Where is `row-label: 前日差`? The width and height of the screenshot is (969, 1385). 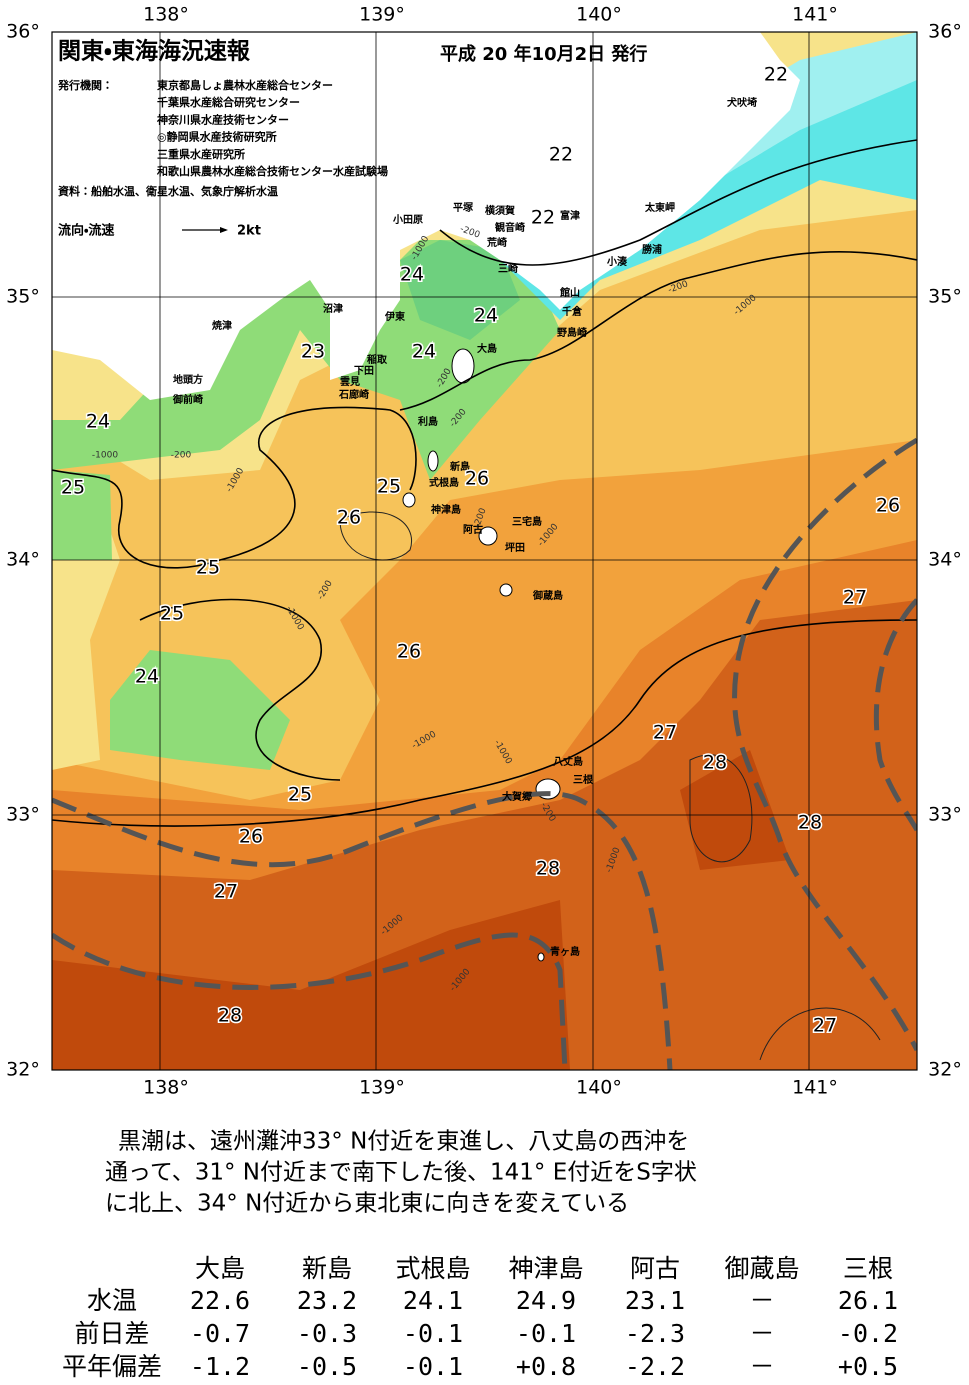 row-label: 前日差 is located at coordinates (111, 1333).